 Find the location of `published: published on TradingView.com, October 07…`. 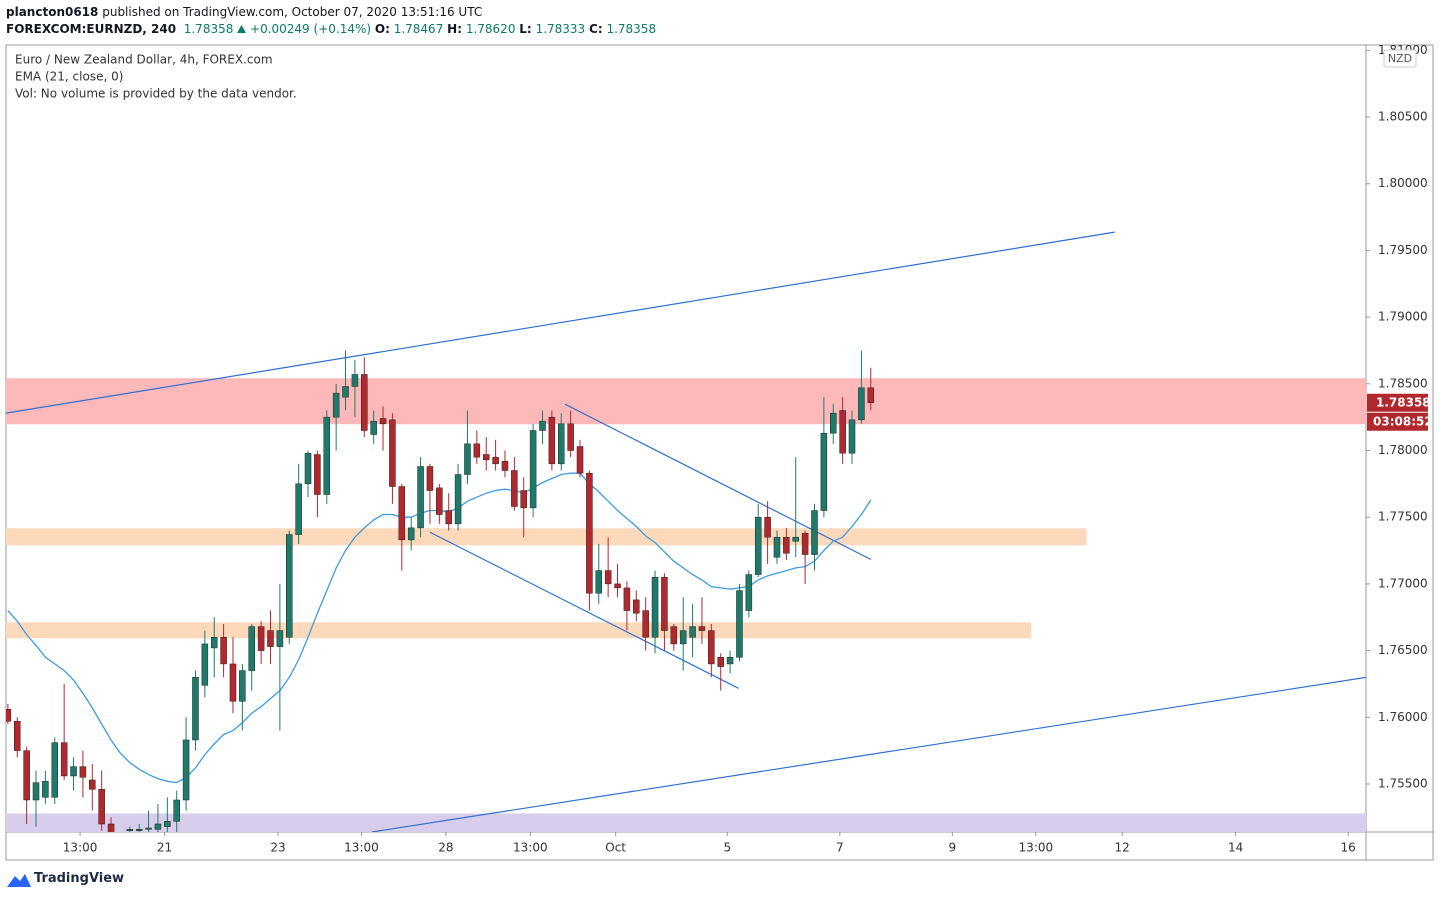

published: published on TradingView.com, October 07… is located at coordinates (292, 12).